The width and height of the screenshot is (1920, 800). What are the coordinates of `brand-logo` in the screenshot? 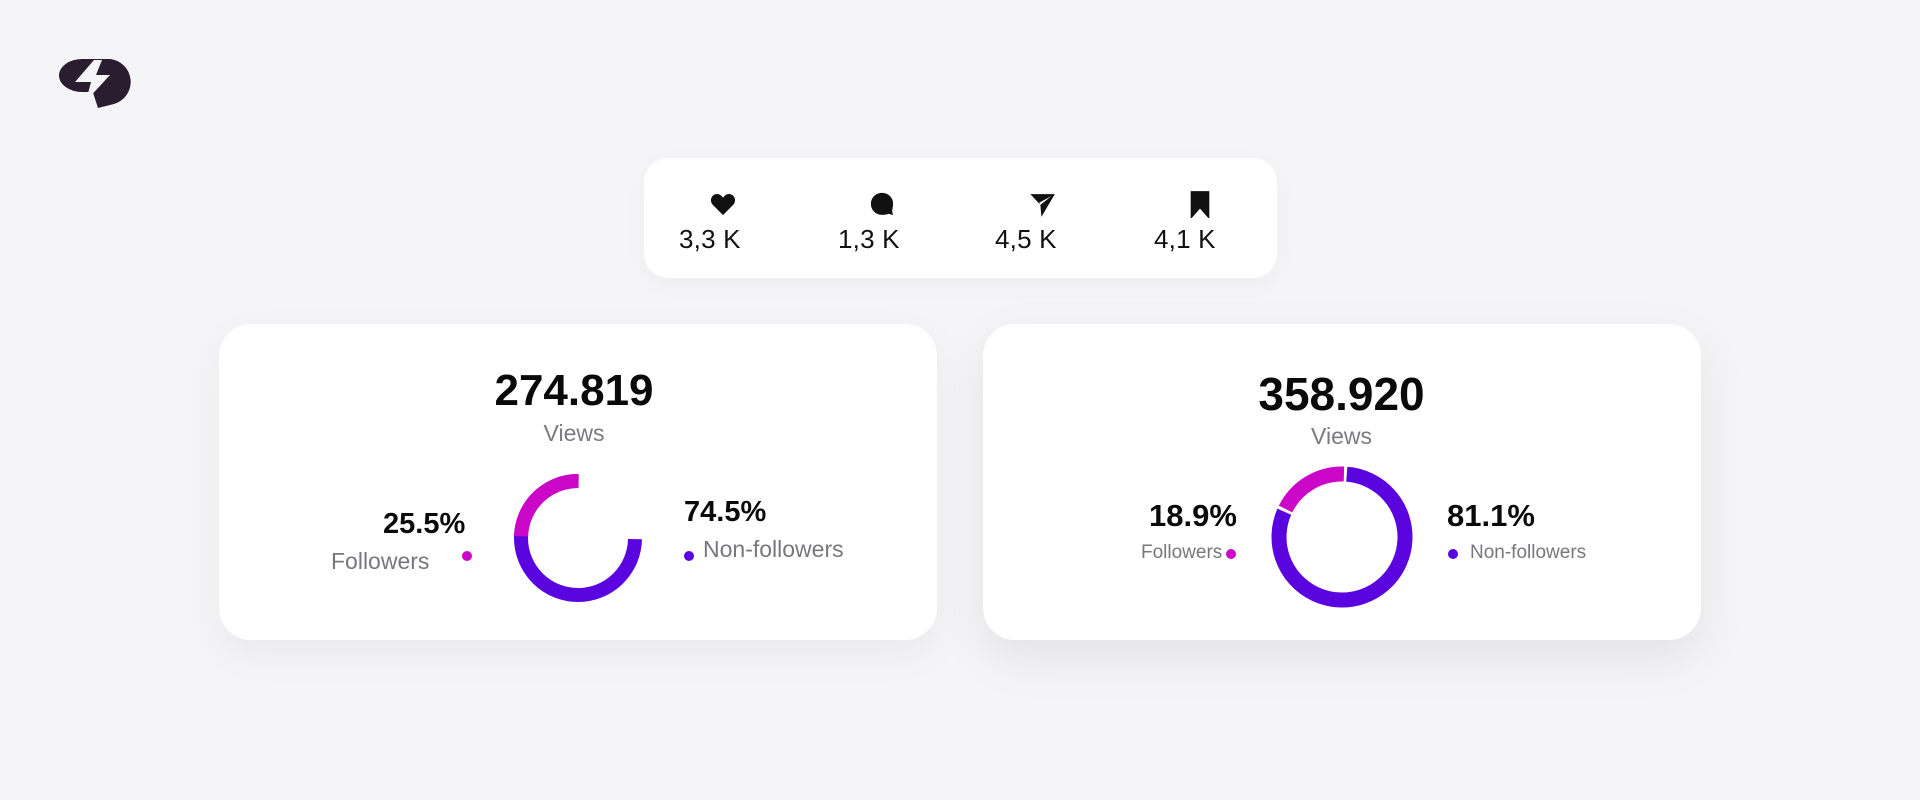 It's located at (96, 83).